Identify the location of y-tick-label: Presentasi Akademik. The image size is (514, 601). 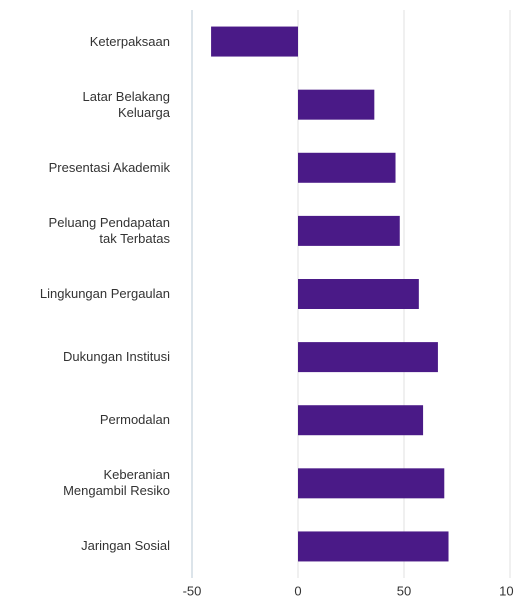
(109, 167).